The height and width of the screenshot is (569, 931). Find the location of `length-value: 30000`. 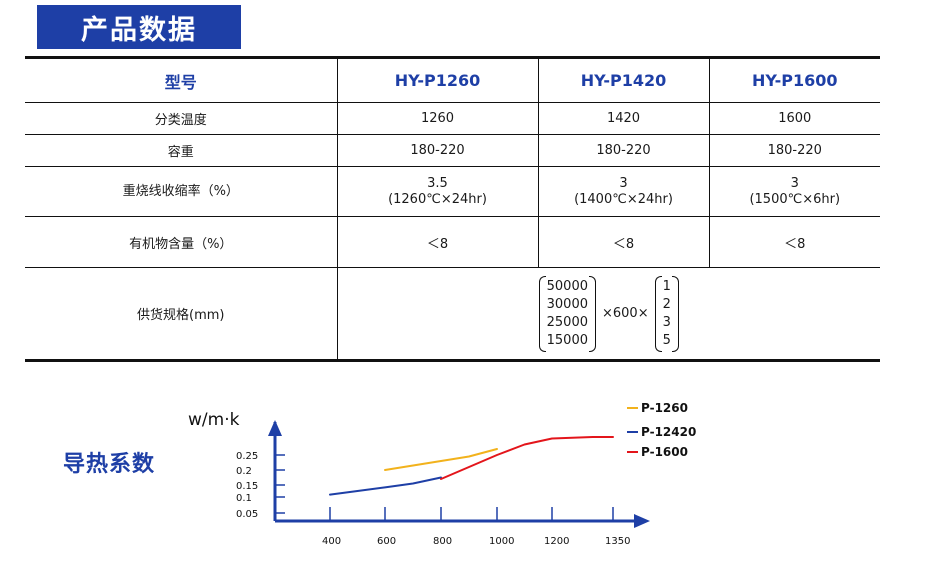

length-value: 30000 is located at coordinates (567, 304).